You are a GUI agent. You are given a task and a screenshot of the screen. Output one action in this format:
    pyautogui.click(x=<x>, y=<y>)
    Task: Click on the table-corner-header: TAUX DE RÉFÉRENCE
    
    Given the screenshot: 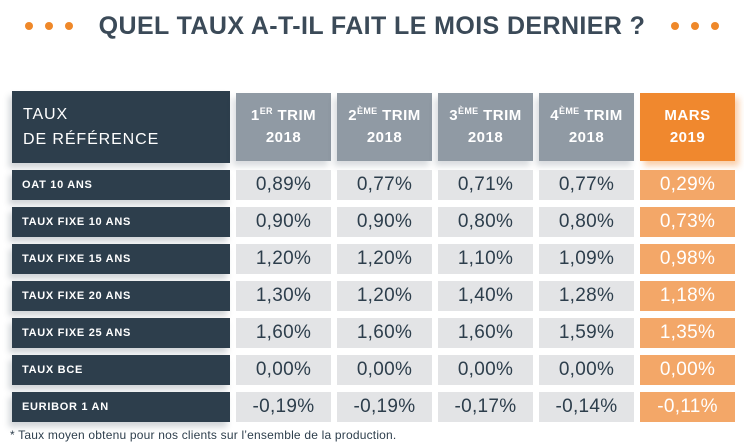 What is the action you would take?
    pyautogui.click(x=121, y=127)
    